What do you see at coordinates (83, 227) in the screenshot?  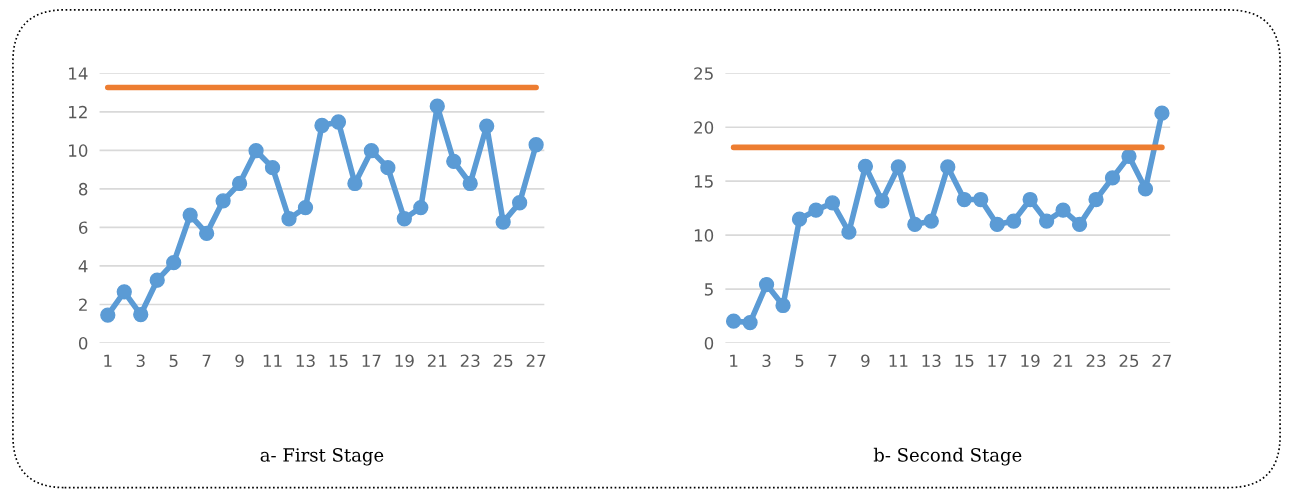 I see `y-tick-label: 6` at bounding box center [83, 227].